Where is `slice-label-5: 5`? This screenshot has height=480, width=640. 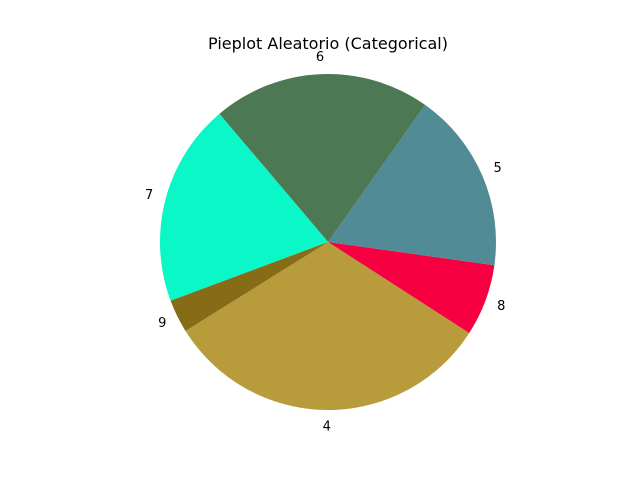
slice-label-5: 5 is located at coordinates (498, 168).